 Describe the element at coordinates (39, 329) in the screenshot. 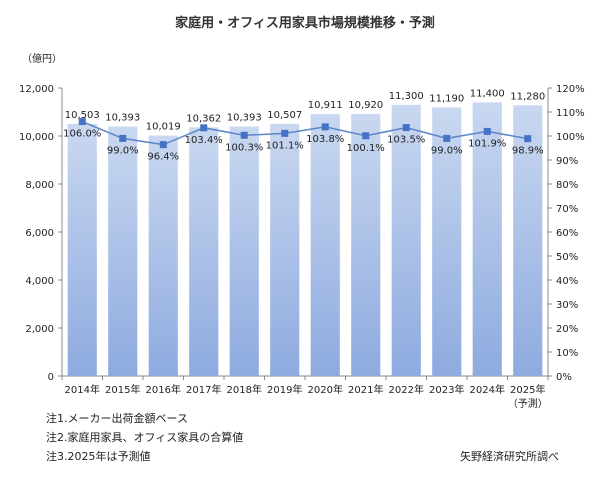

I see `y-tick-label: 2,000` at that location.